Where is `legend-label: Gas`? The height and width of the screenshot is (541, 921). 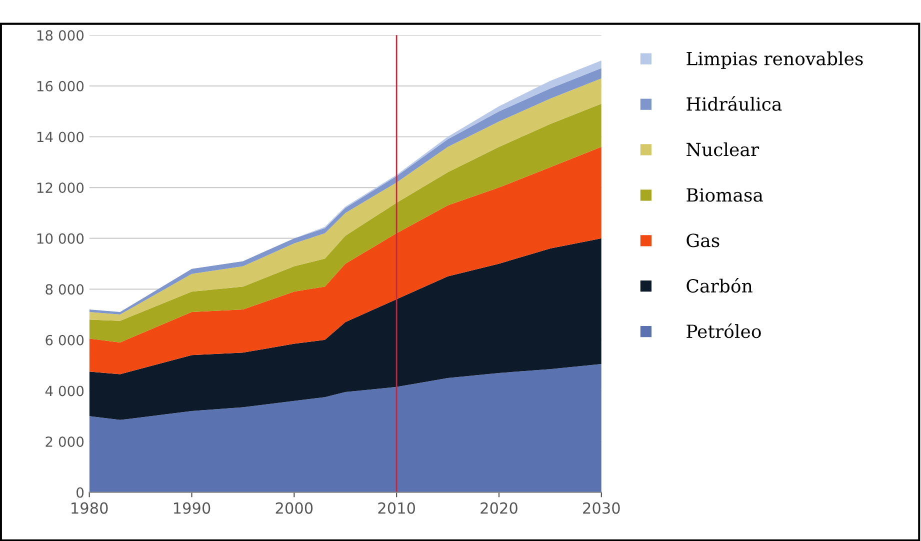
legend-label: Gas is located at coordinates (703, 241).